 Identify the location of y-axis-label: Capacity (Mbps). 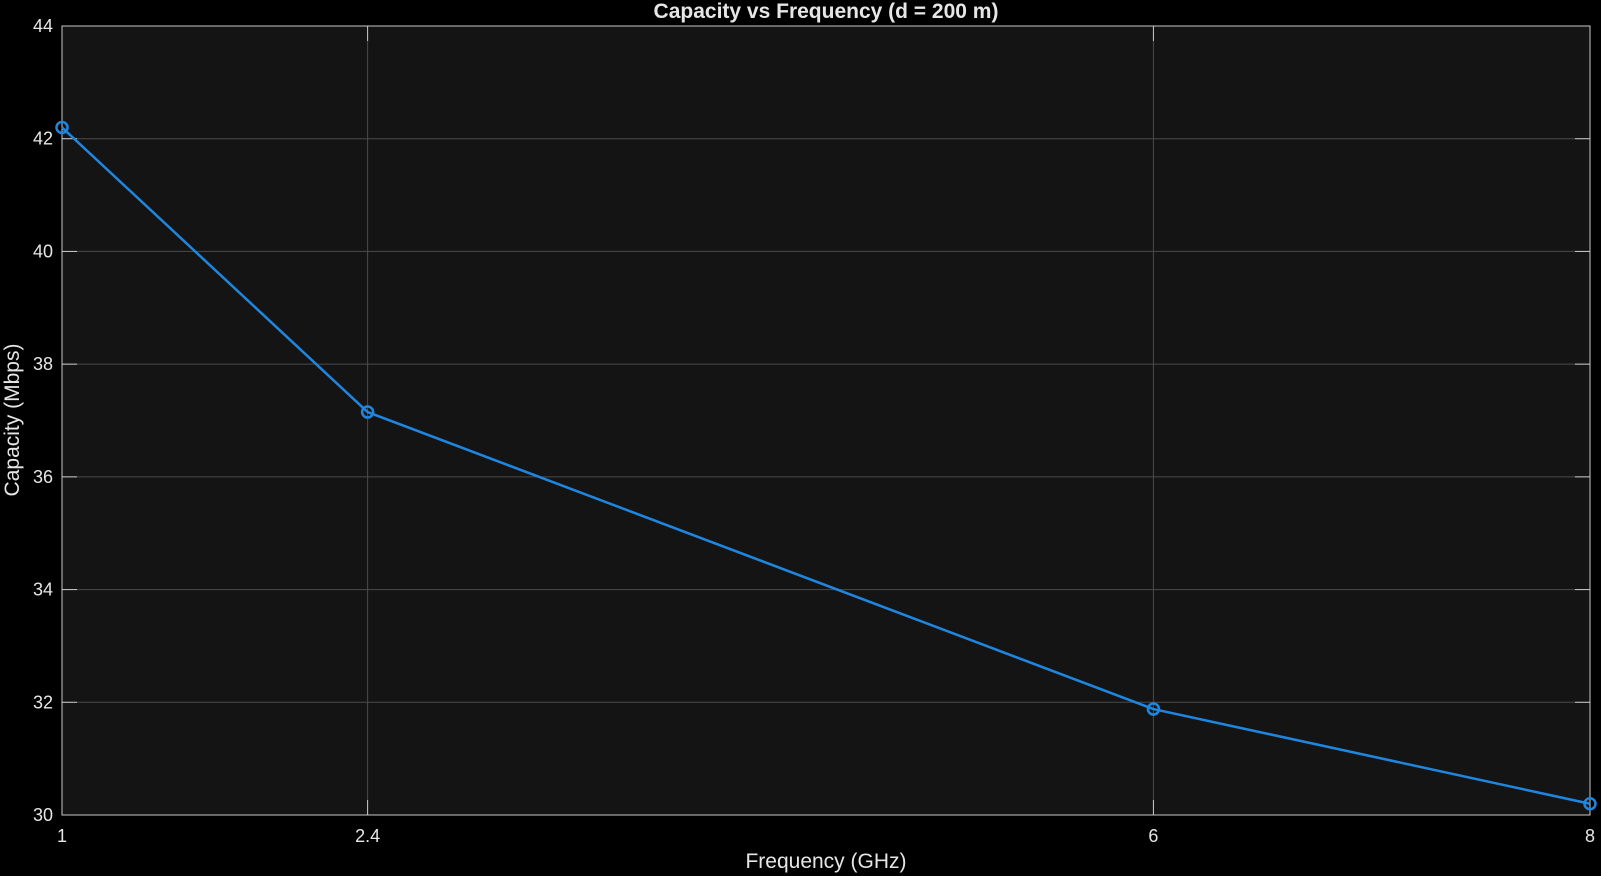
(12, 420).